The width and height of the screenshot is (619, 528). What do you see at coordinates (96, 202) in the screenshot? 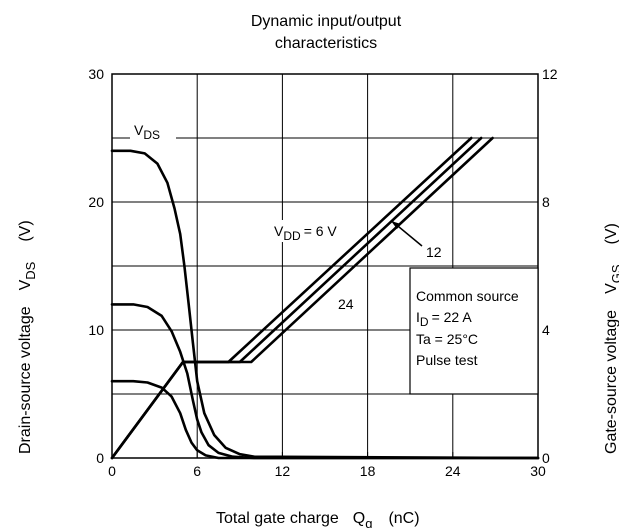
I see `y-left-tick-label: 20` at bounding box center [96, 202].